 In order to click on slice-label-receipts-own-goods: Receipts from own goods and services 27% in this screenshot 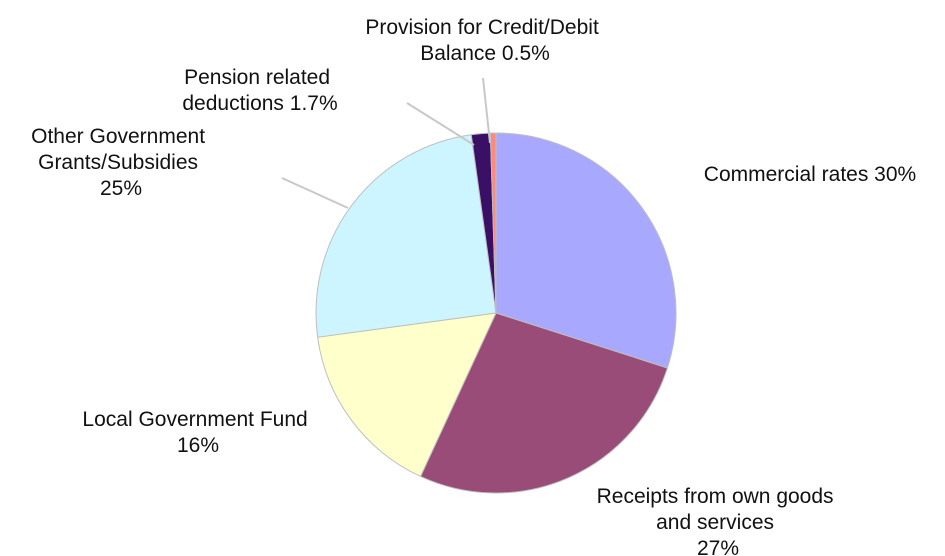, I will do `click(718, 520)`.